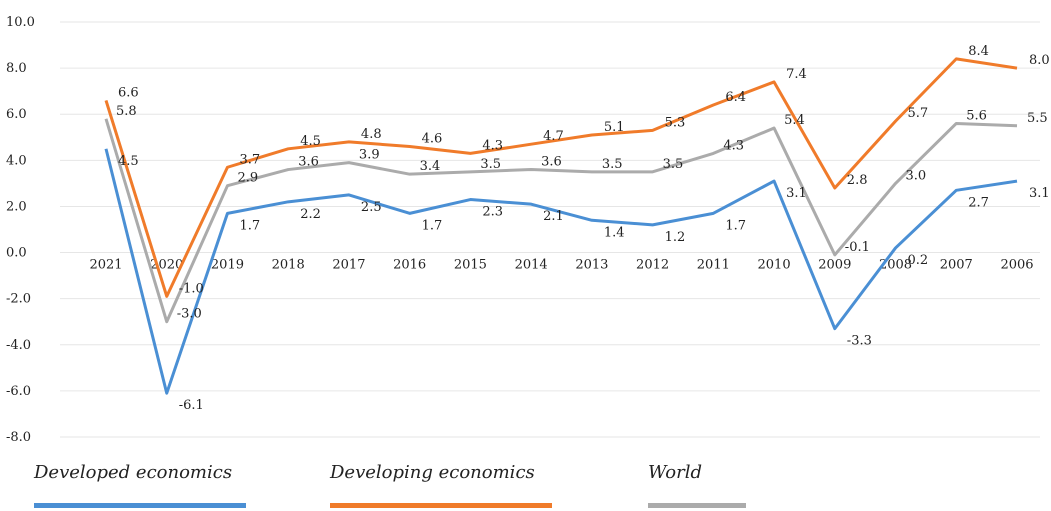  Describe the element at coordinates (191, 405) in the screenshot. I see `data-label: -6.1` at that location.